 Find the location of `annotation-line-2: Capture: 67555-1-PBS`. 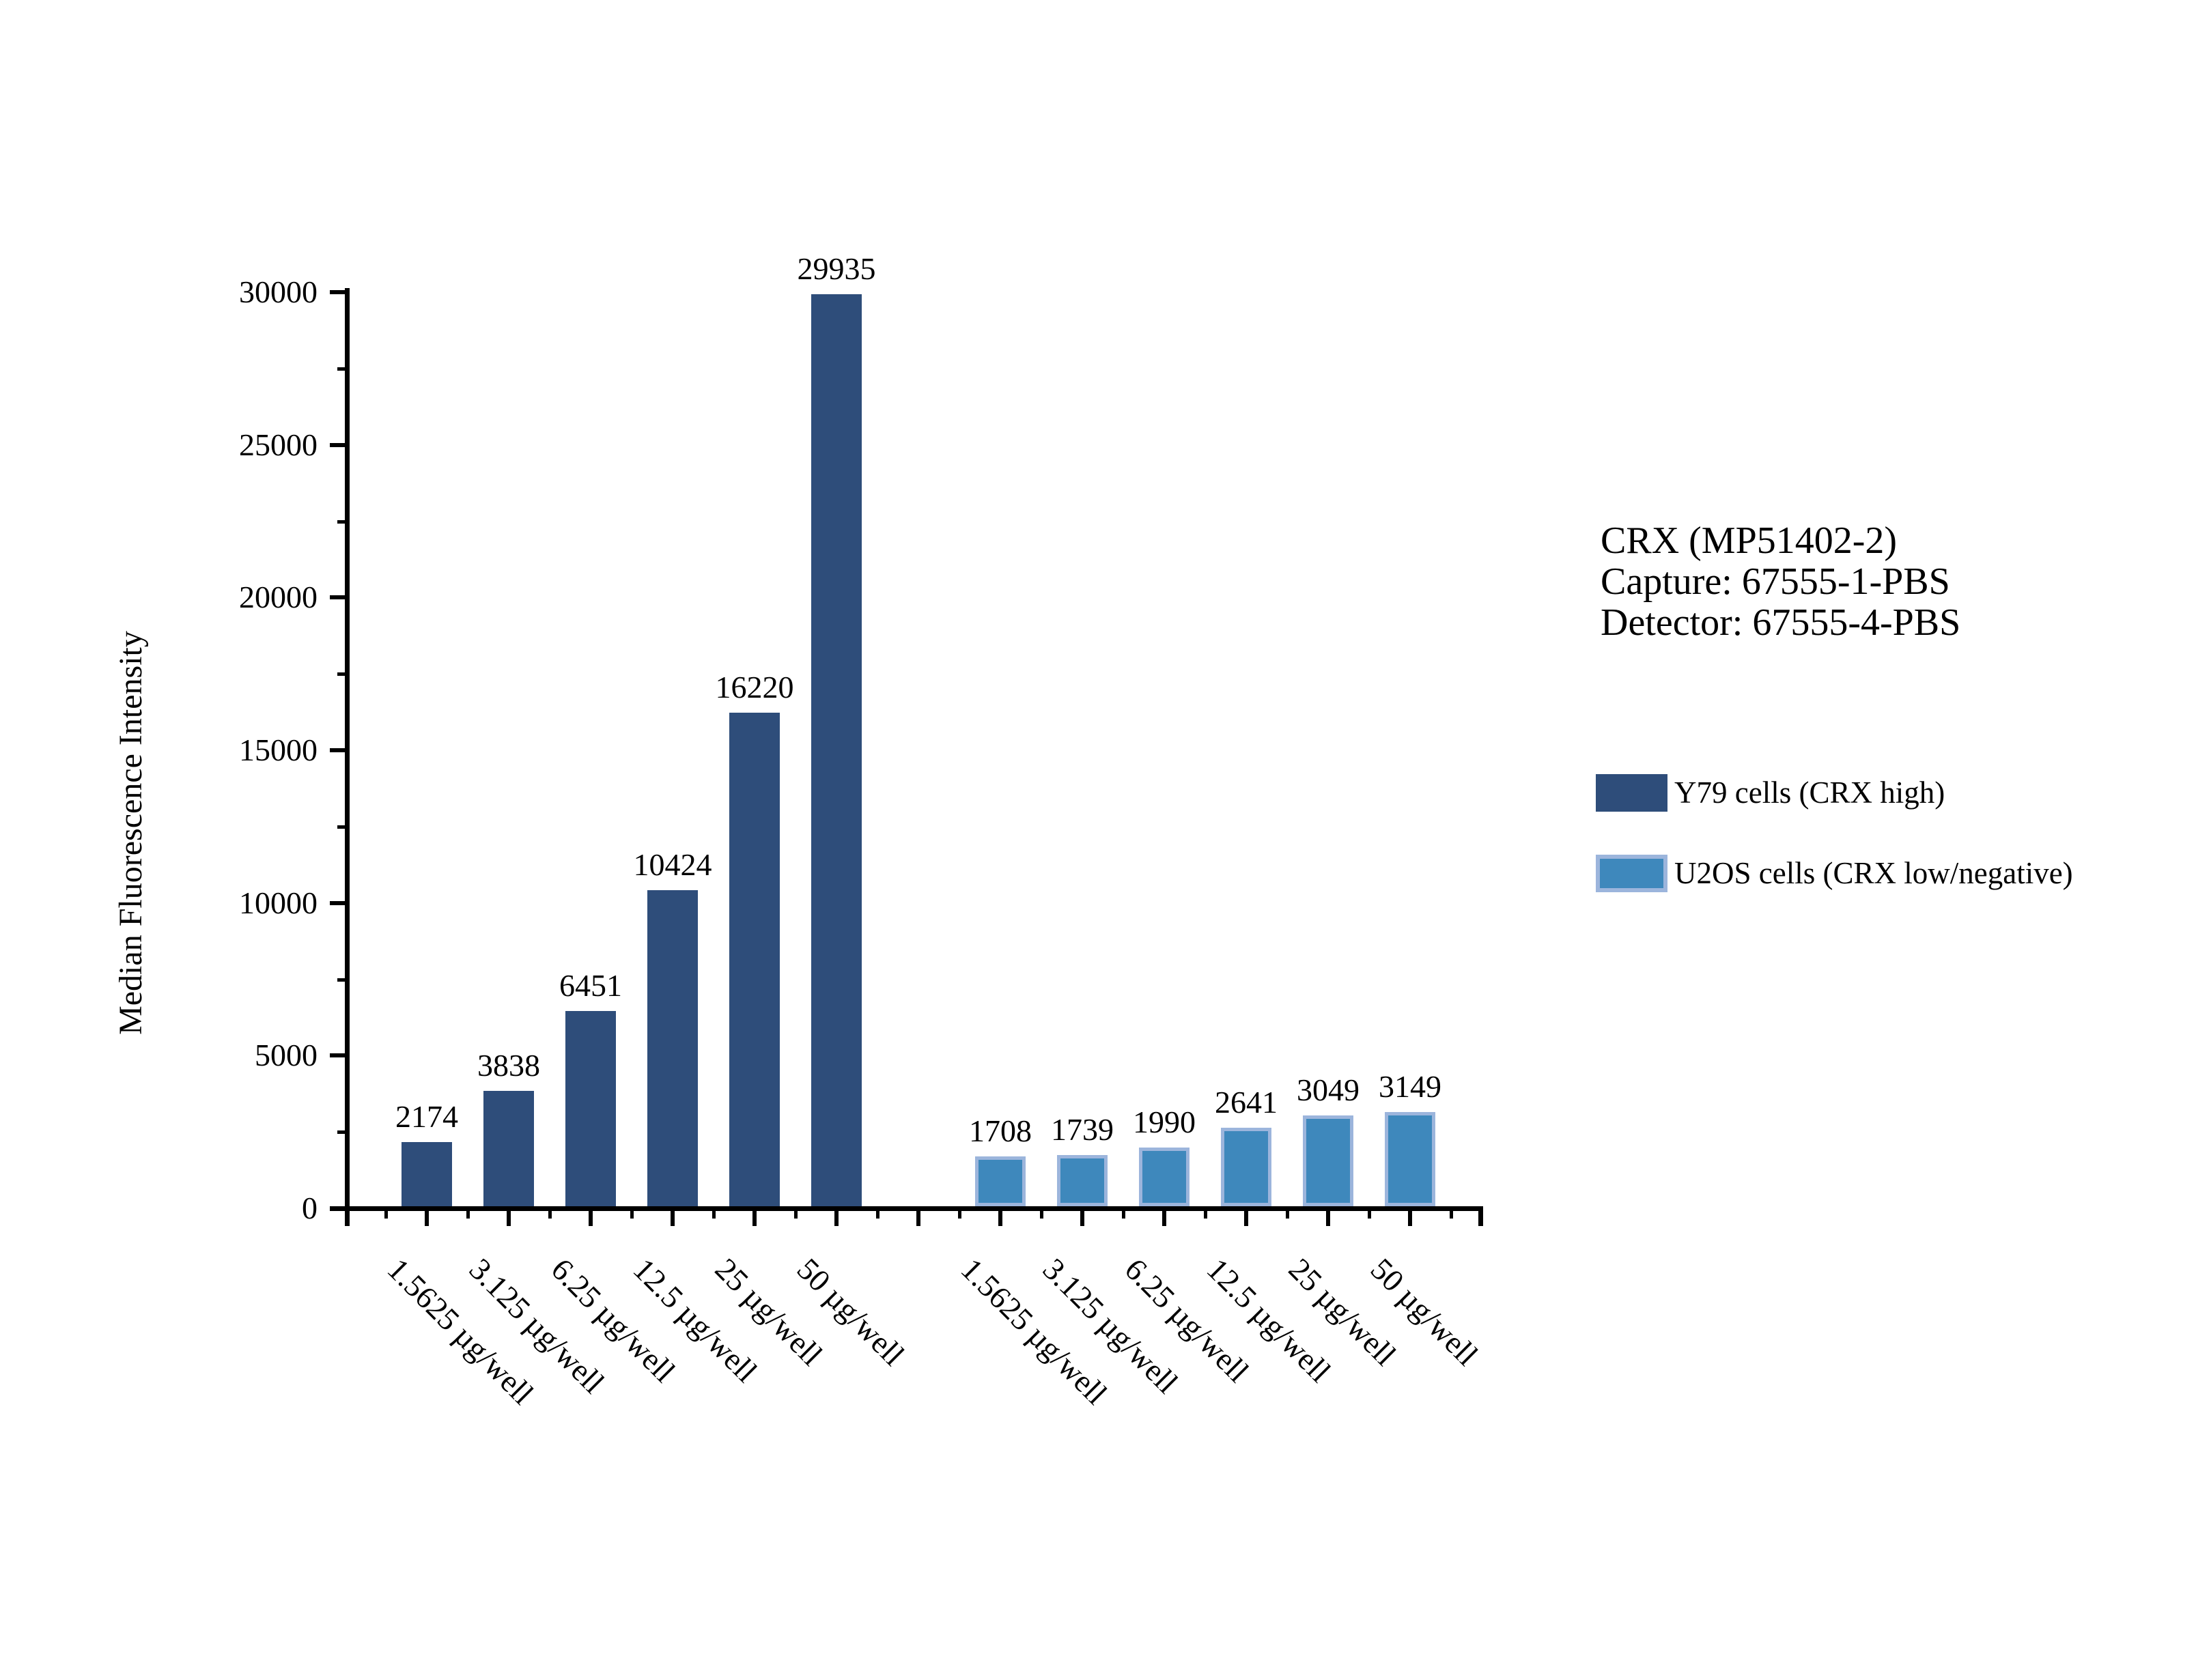

annotation-line-2: Capture: 67555-1-PBS is located at coordinates (1776, 581).